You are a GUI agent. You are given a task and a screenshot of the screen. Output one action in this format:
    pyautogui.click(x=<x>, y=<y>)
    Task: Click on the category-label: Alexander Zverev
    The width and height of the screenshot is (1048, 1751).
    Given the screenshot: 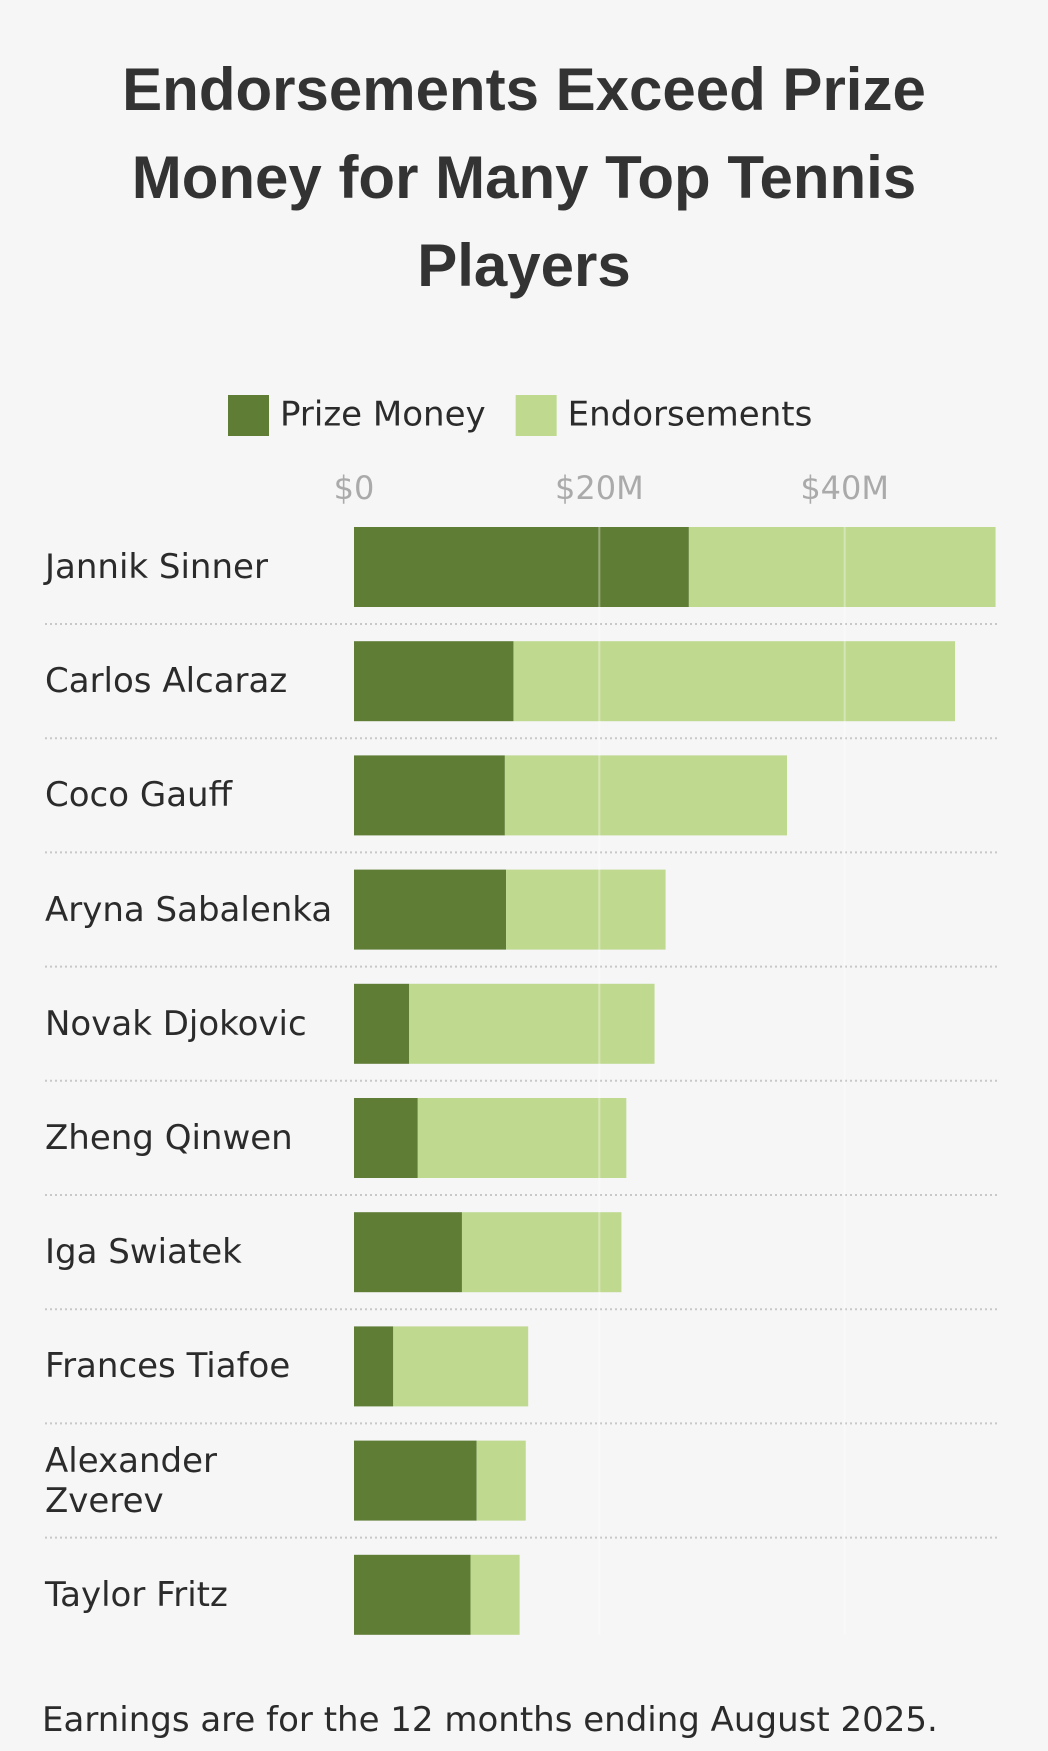 What is the action you would take?
    pyautogui.click(x=131, y=1480)
    